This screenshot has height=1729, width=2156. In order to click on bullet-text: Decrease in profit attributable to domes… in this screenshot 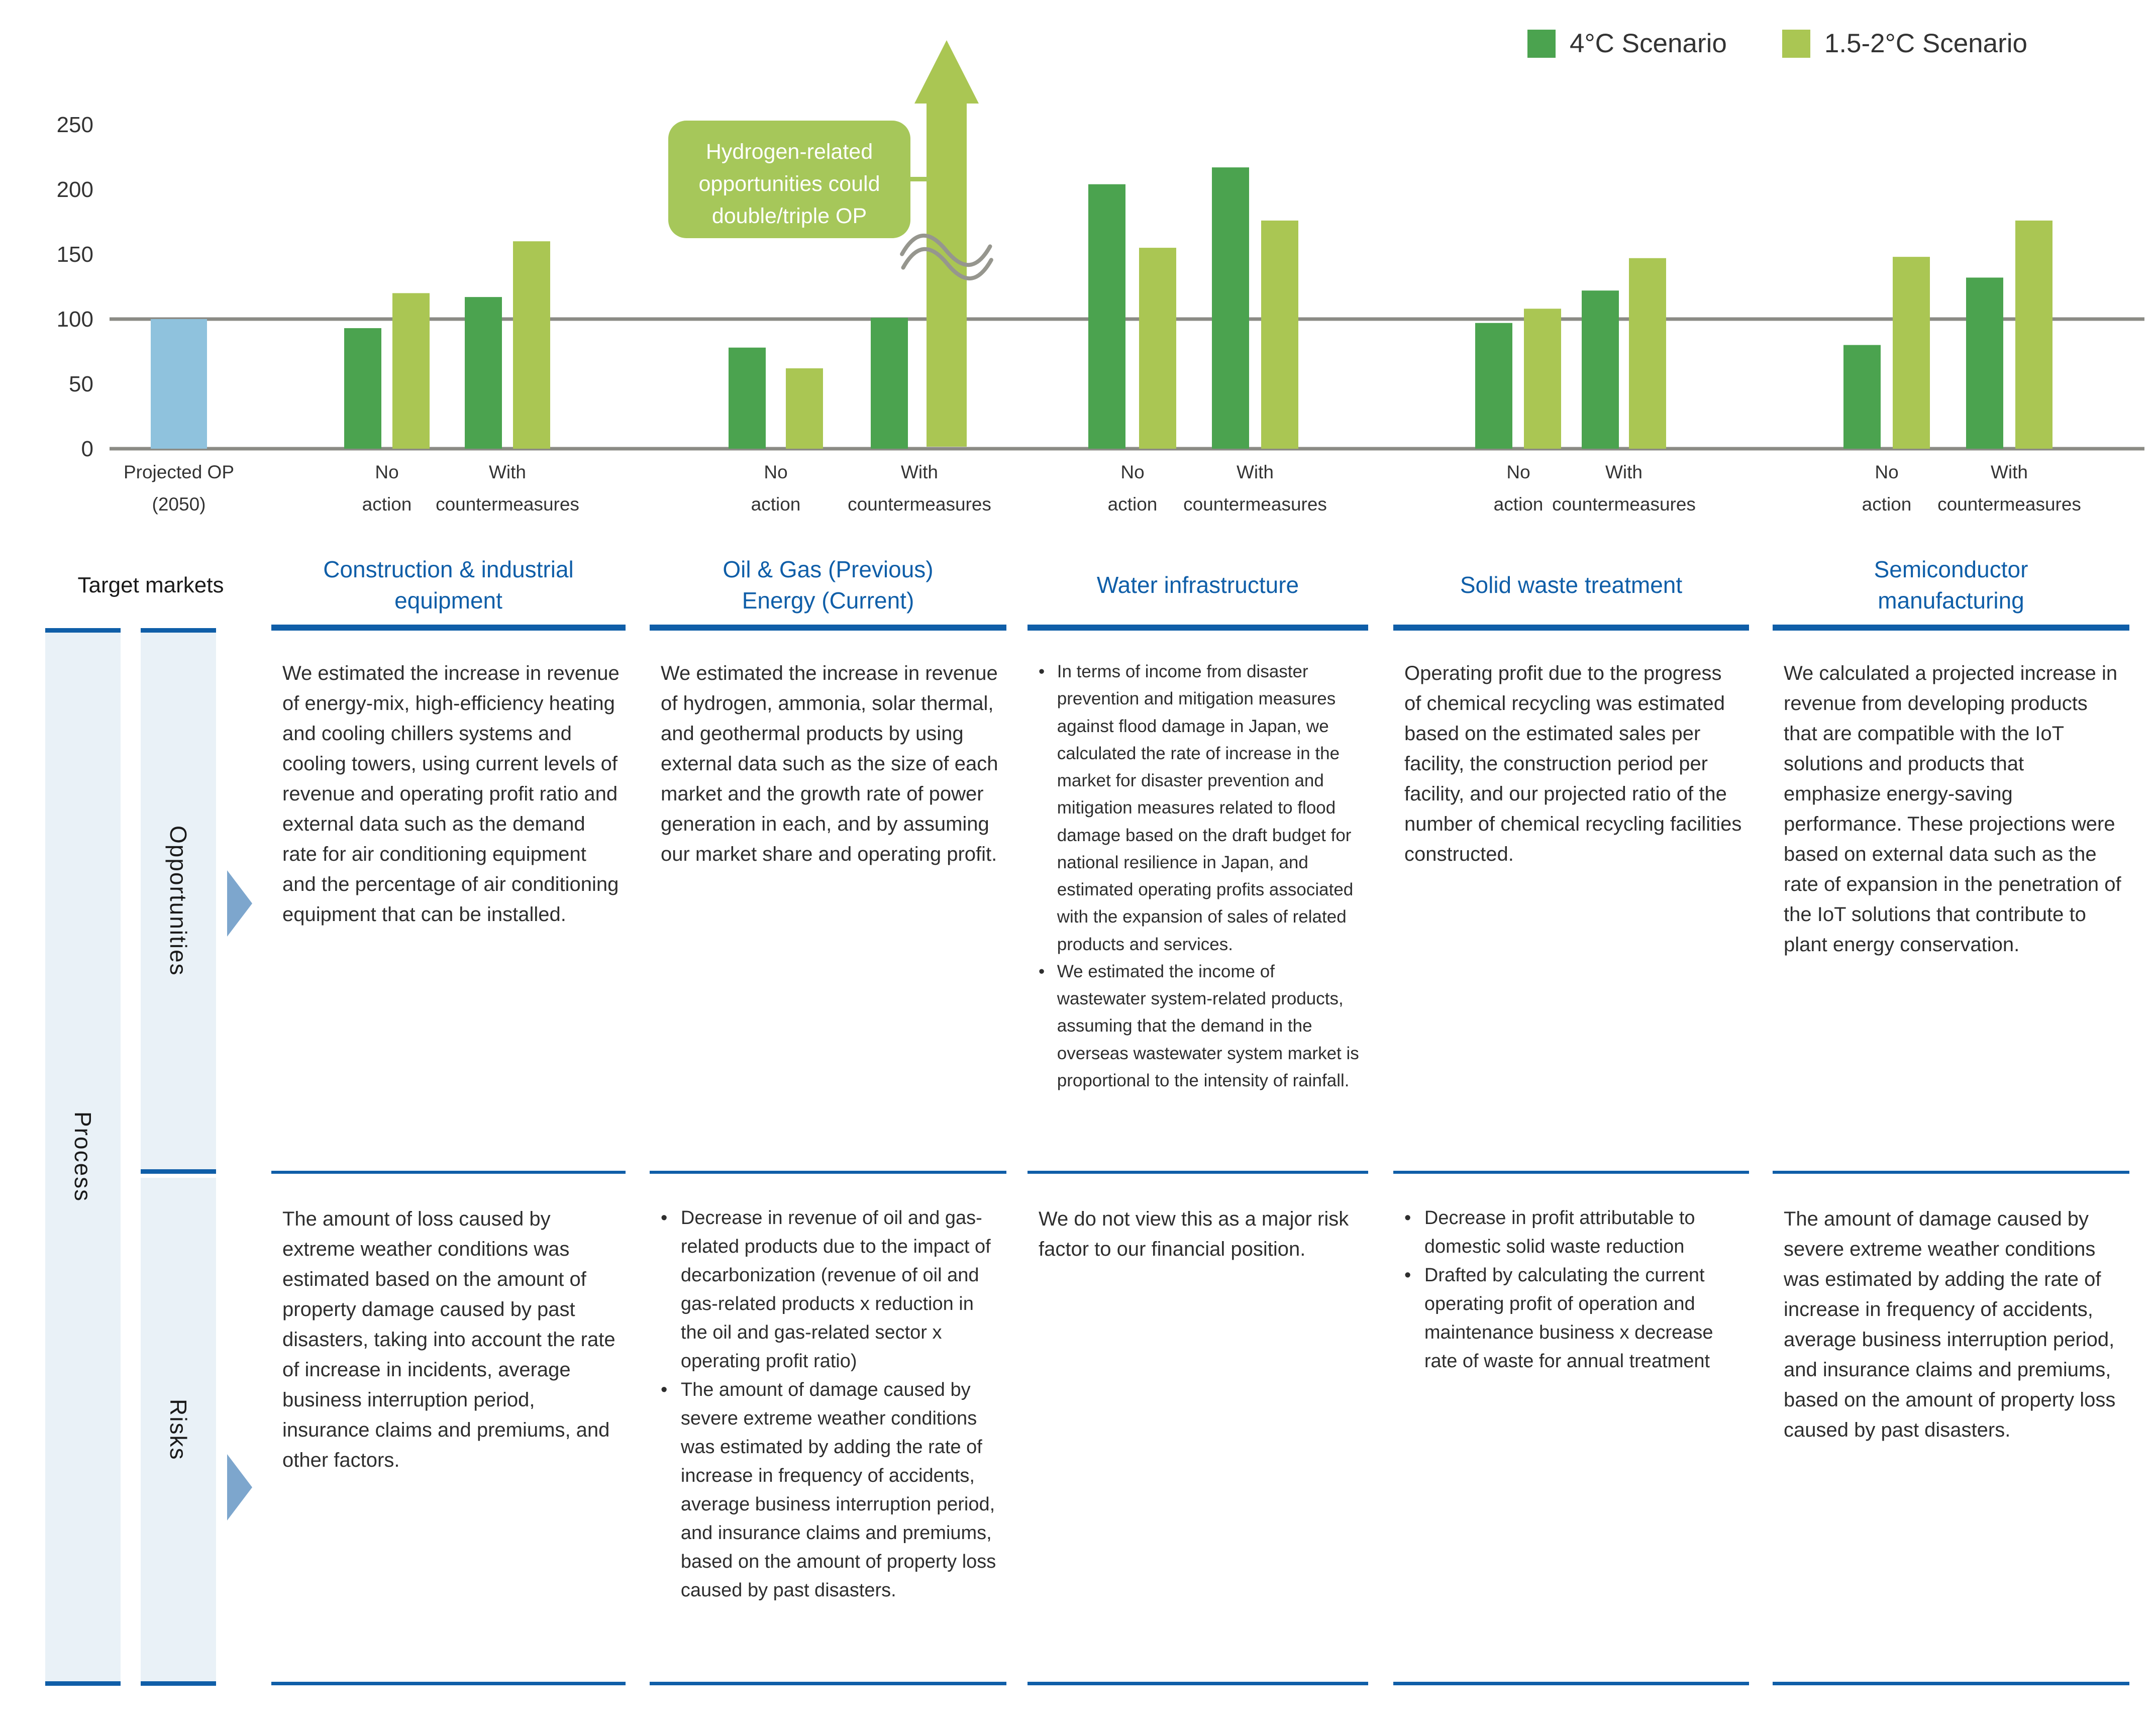, I will do `click(1559, 1232)`.